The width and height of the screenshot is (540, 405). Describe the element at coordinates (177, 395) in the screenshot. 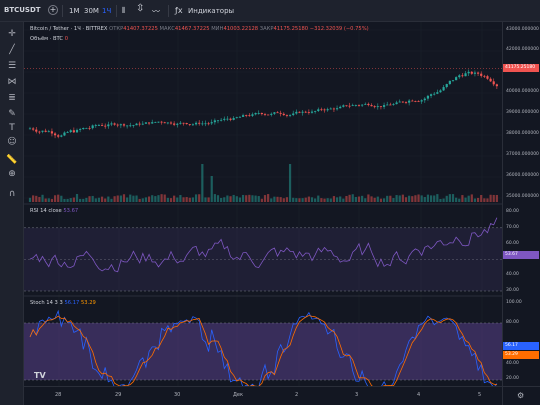

I see `time-tick: 30` at that location.